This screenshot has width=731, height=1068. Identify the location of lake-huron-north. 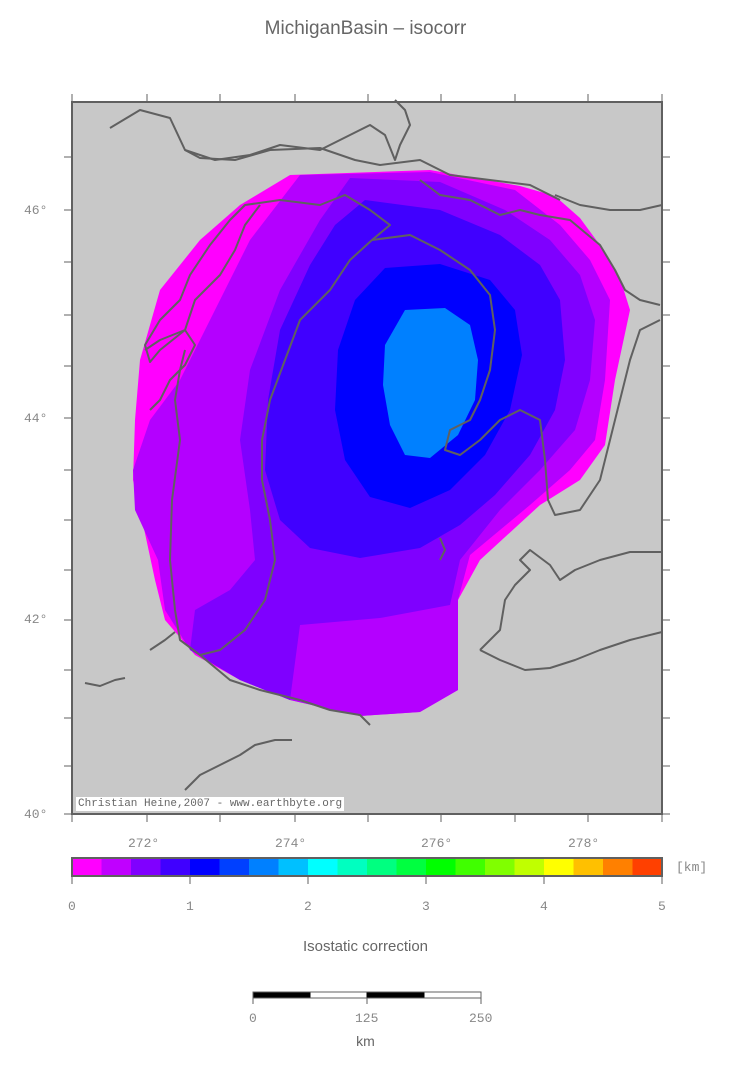
(540, 242).